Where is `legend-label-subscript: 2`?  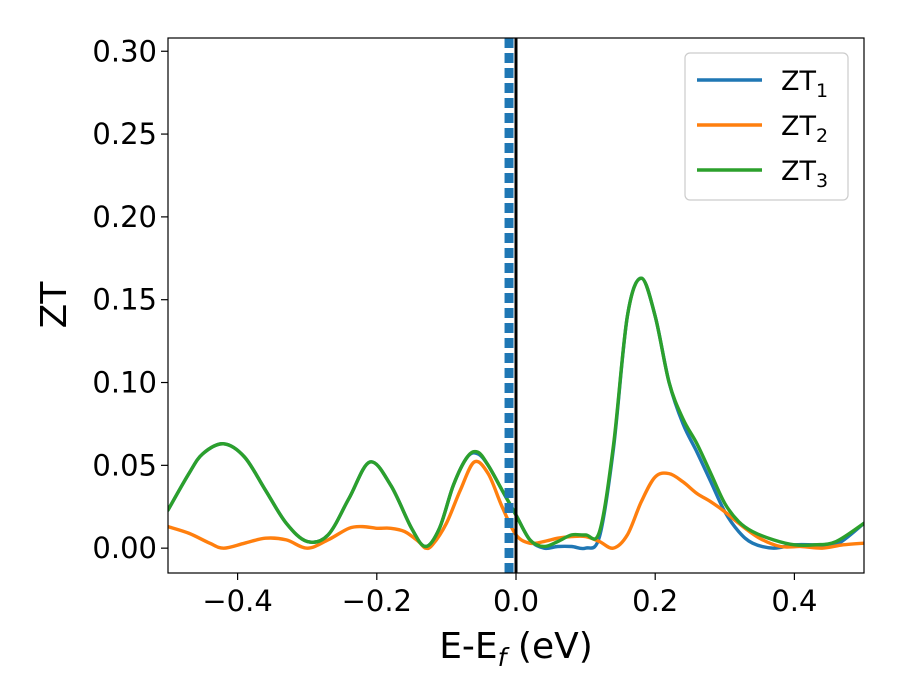
legend-label-subscript: 2 is located at coordinates (822, 136).